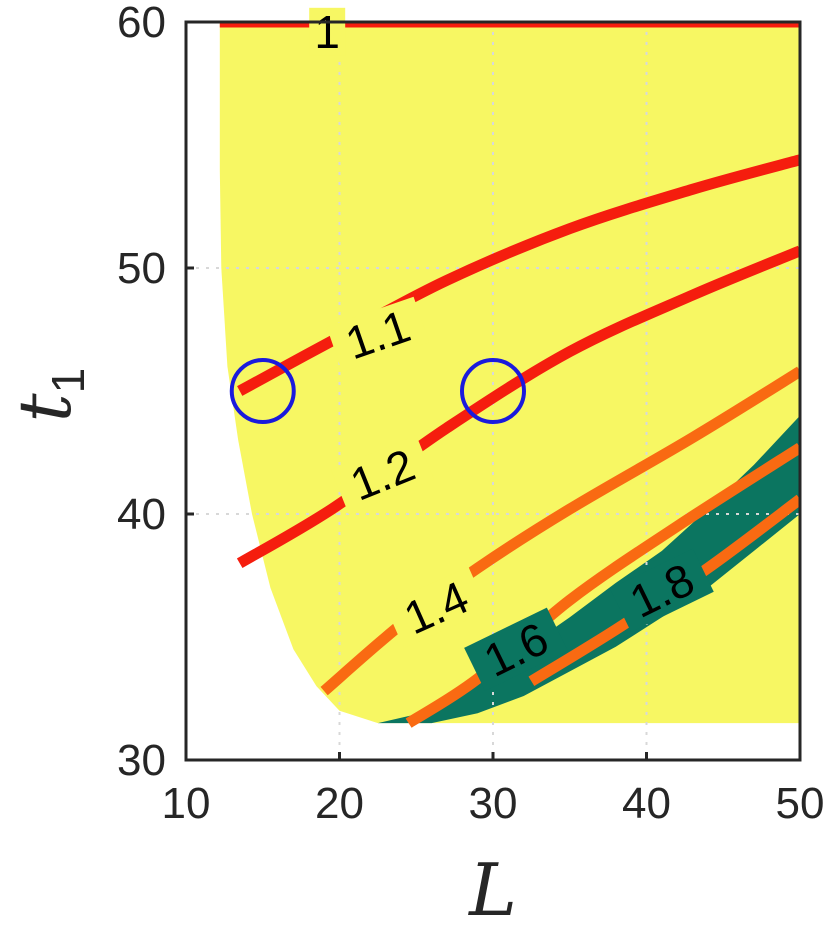  I want to click on y-axis-label-subscript: 1, so click(68, 381).